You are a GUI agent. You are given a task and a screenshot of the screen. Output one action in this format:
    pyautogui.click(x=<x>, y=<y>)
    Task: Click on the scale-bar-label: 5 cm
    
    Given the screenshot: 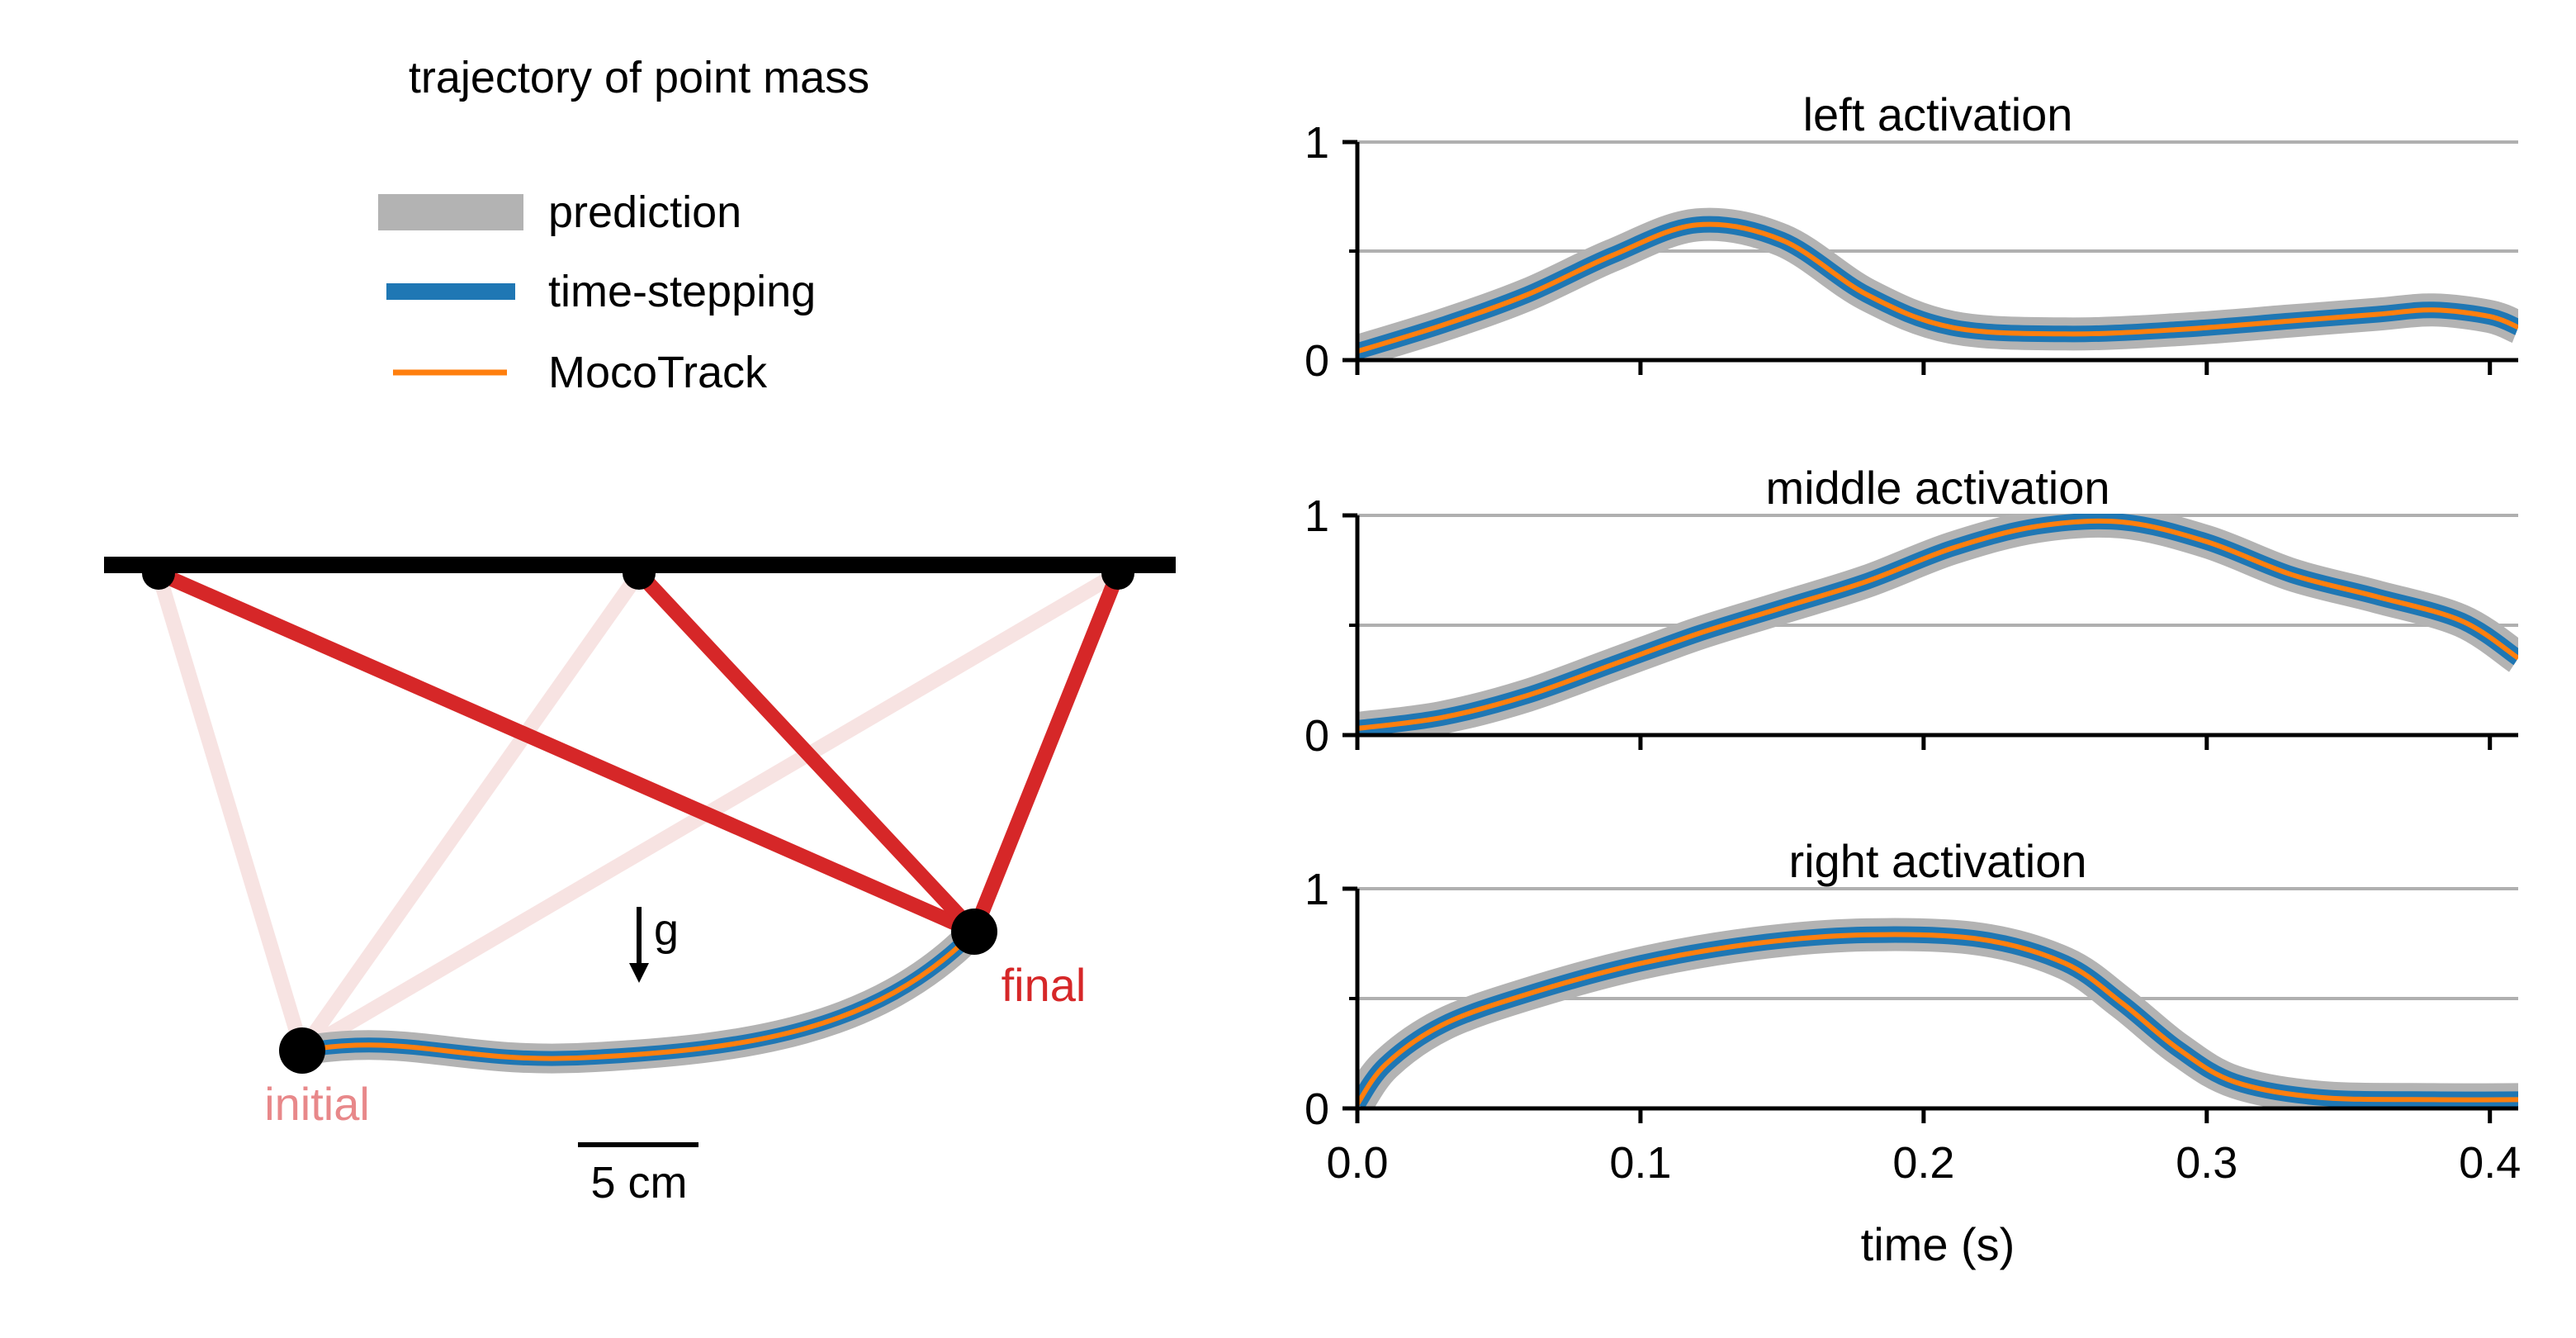 What is the action you would take?
    pyautogui.click(x=638, y=1183)
    